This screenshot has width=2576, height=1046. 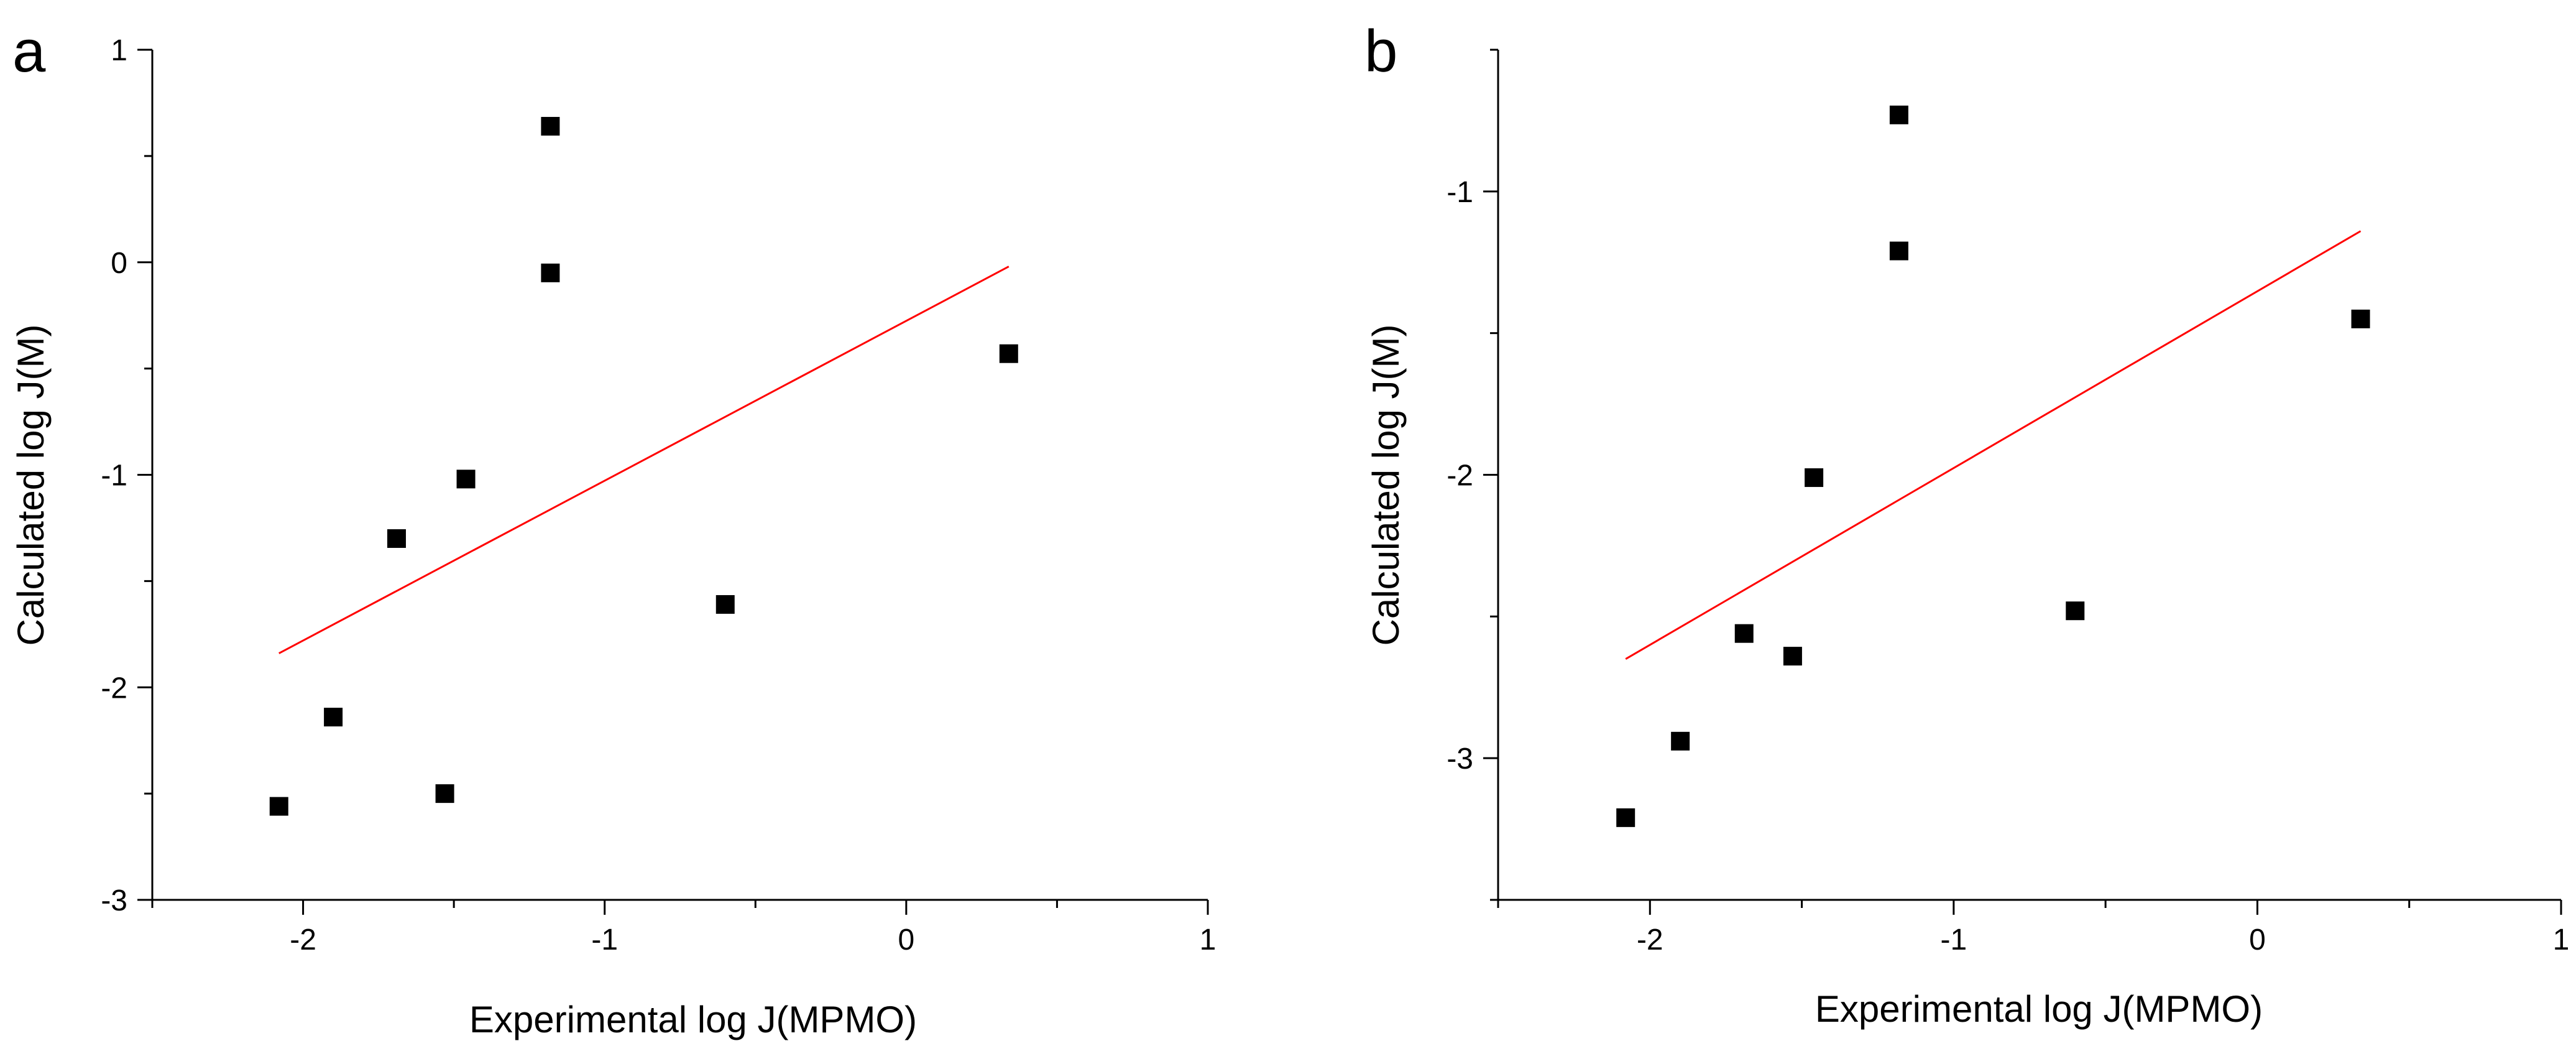 I want to click on x-tick-label-b: -2, so click(x=1650, y=939).